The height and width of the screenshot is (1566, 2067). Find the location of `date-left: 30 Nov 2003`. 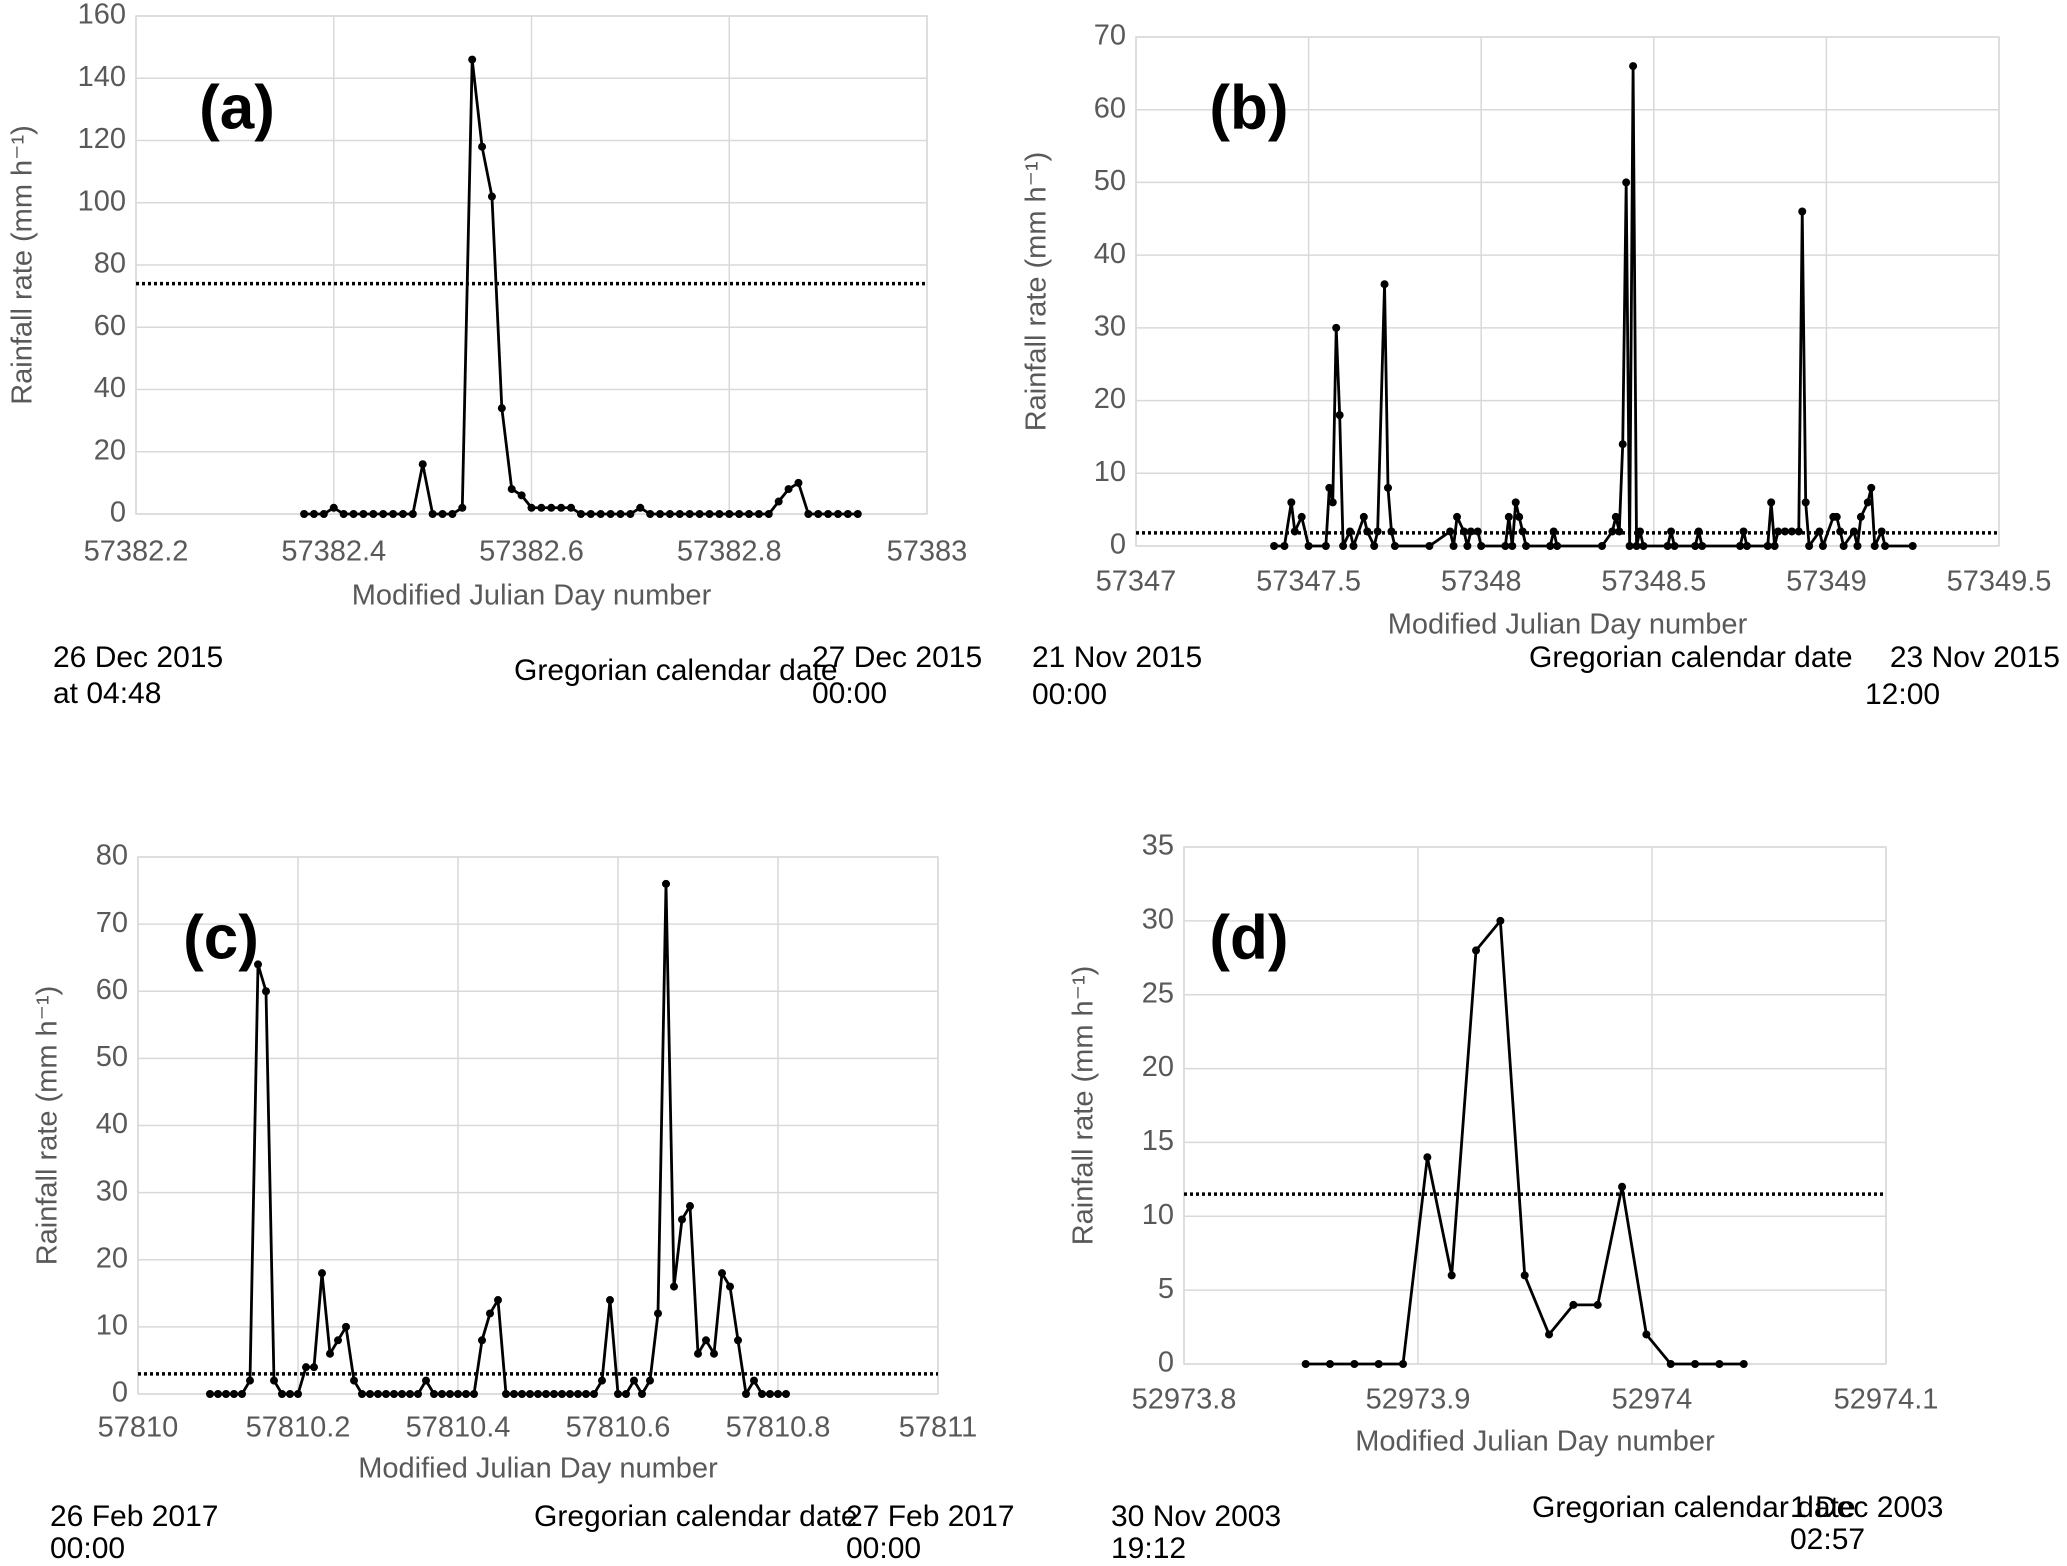

date-left: 30 Nov 2003 is located at coordinates (1196, 1516).